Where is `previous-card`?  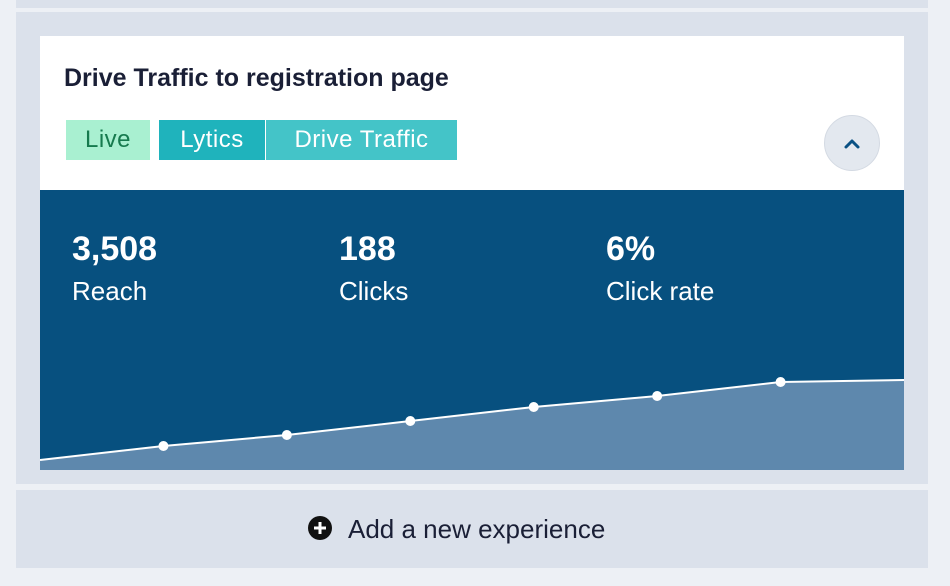 previous-card is located at coordinates (472, 4).